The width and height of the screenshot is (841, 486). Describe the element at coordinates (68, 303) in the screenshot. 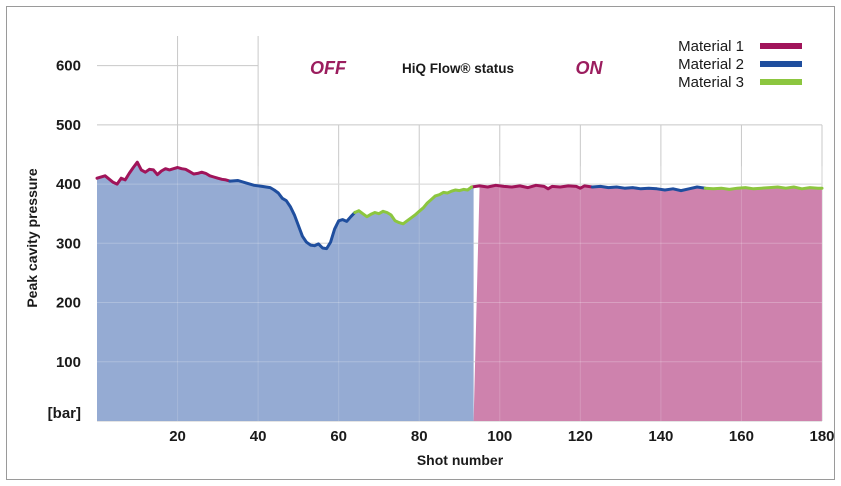

I see `y-tick-200: 200` at that location.